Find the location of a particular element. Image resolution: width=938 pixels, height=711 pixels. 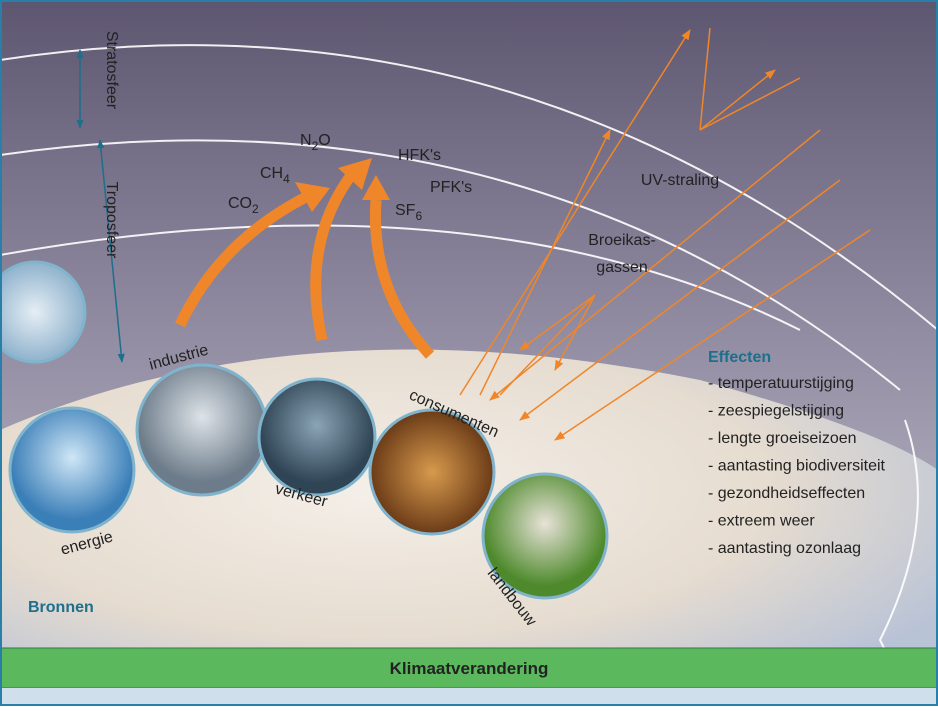

gas-after: O is located at coordinates (324, 140).